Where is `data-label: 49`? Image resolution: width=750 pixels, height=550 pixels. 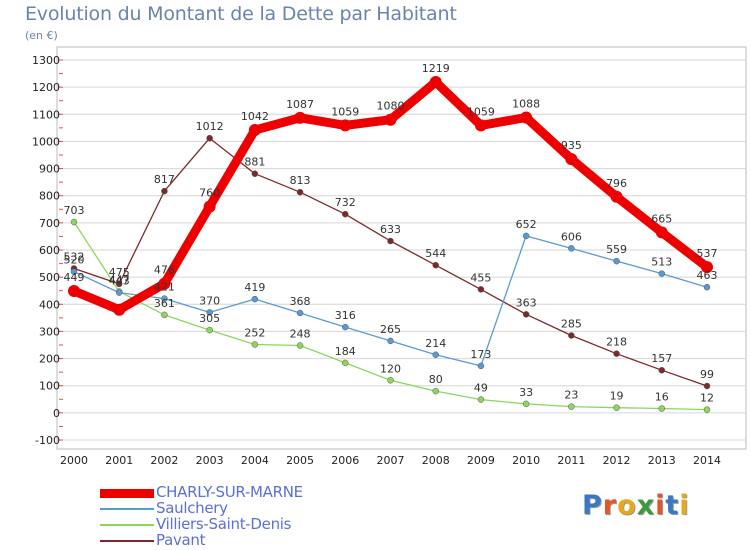 data-label: 49 is located at coordinates (481, 388).